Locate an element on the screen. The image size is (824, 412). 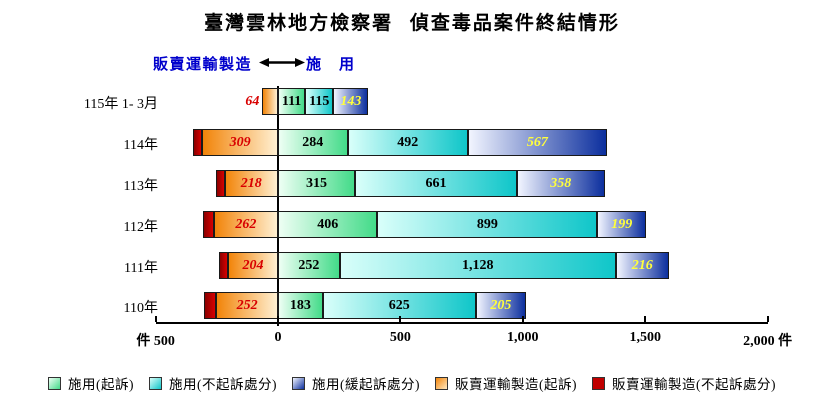
bar-value-label: 111 is located at coordinates (291, 101).